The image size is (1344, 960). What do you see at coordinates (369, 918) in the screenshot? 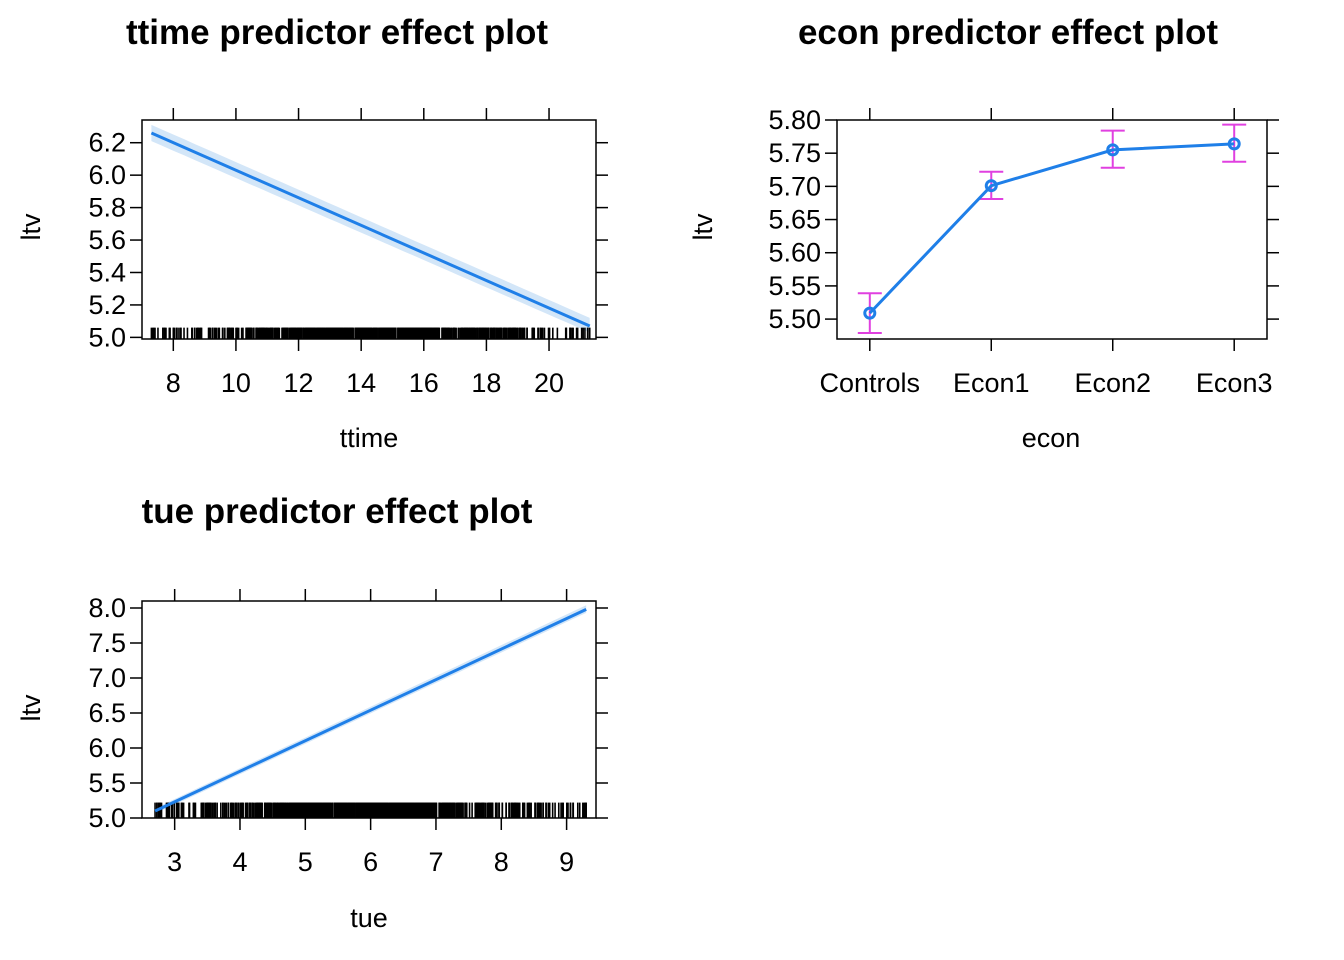
I see `x-axis-label-tue: tue` at bounding box center [369, 918].